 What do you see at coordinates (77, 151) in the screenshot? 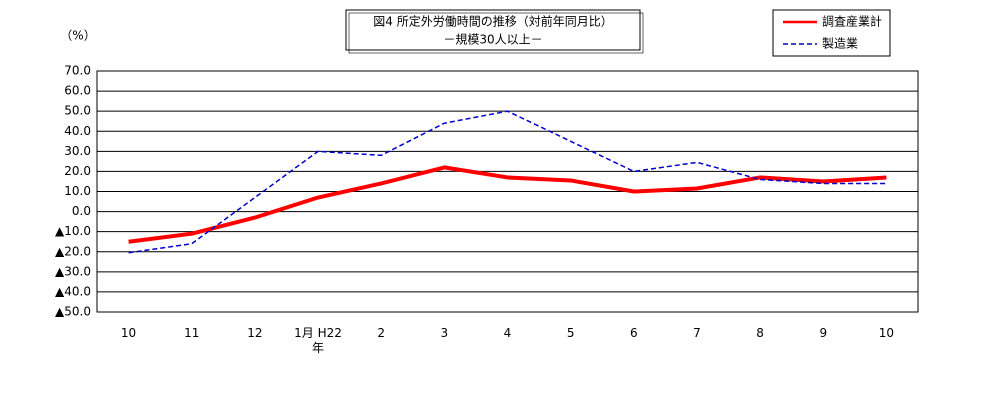
I see `y-tick-label: 30.0` at bounding box center [77, 151].